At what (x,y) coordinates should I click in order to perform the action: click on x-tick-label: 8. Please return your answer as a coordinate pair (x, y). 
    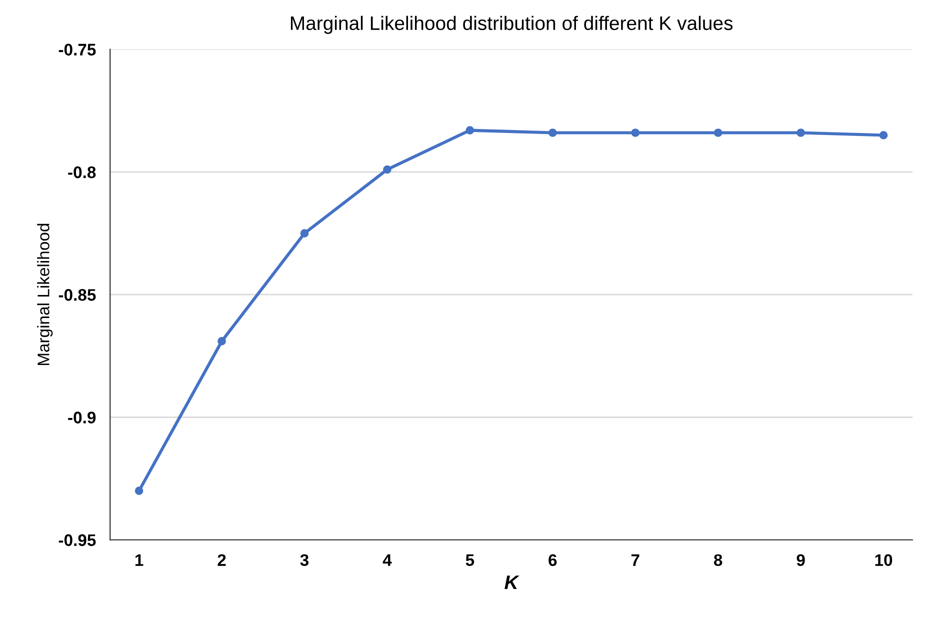
    Looking at the image, I should click on (718, 560).